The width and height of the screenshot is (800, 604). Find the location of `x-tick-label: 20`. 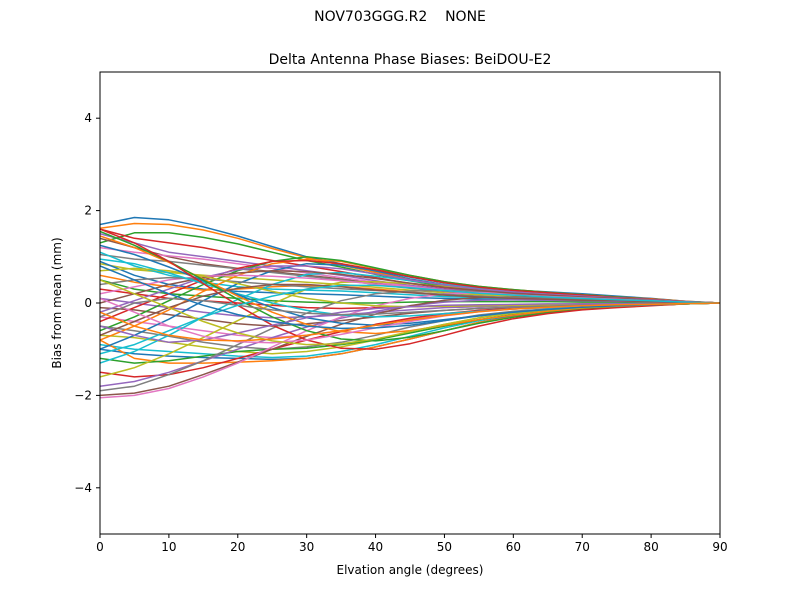

x-tick-label: 20 is located at coordinates (237, 547).